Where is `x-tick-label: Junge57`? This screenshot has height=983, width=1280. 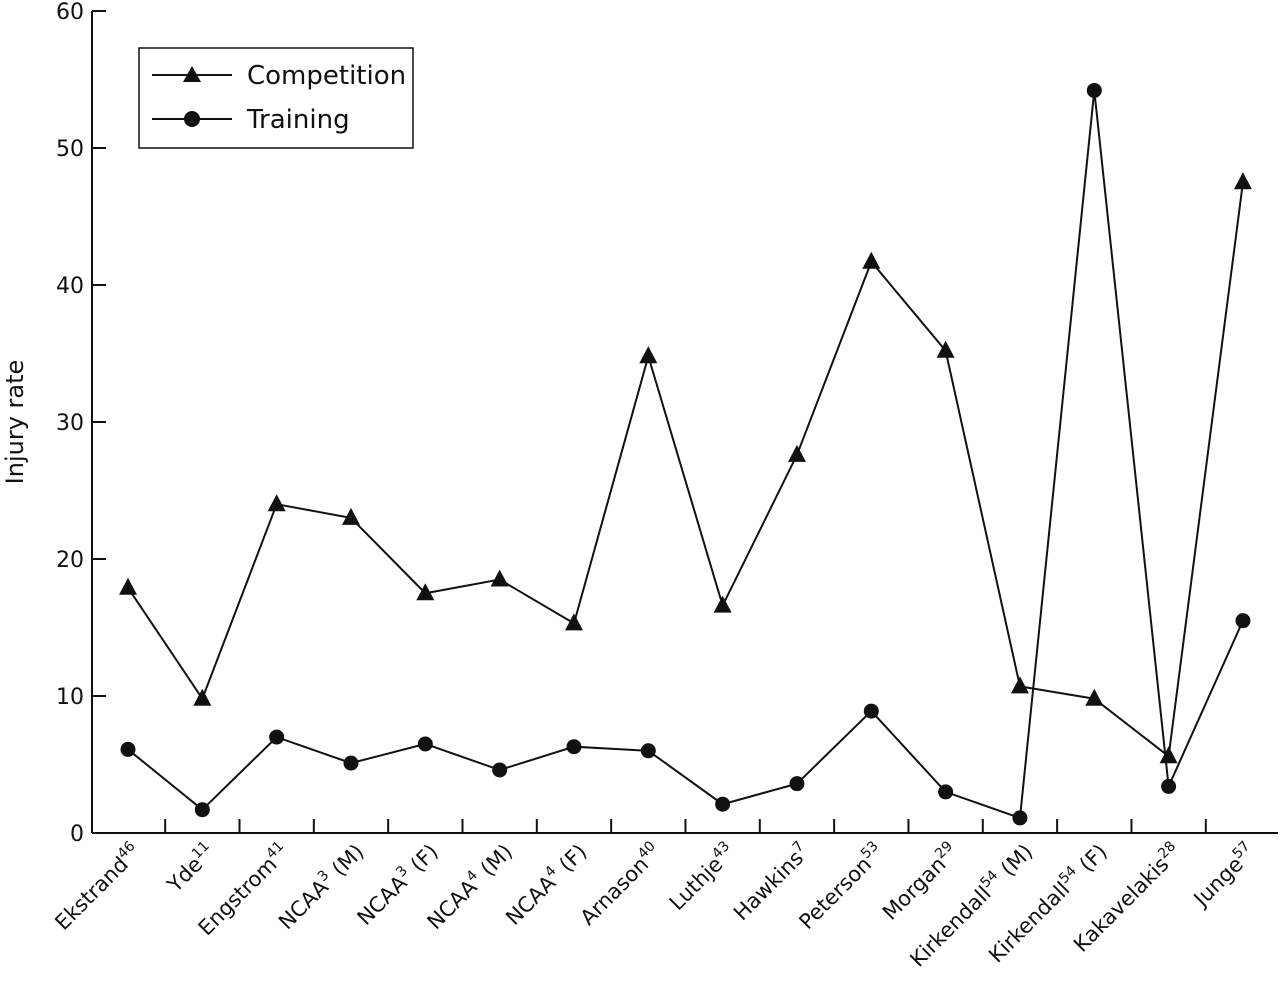
x-tick-label: Junge57 is located at coordinates (1223, 875).